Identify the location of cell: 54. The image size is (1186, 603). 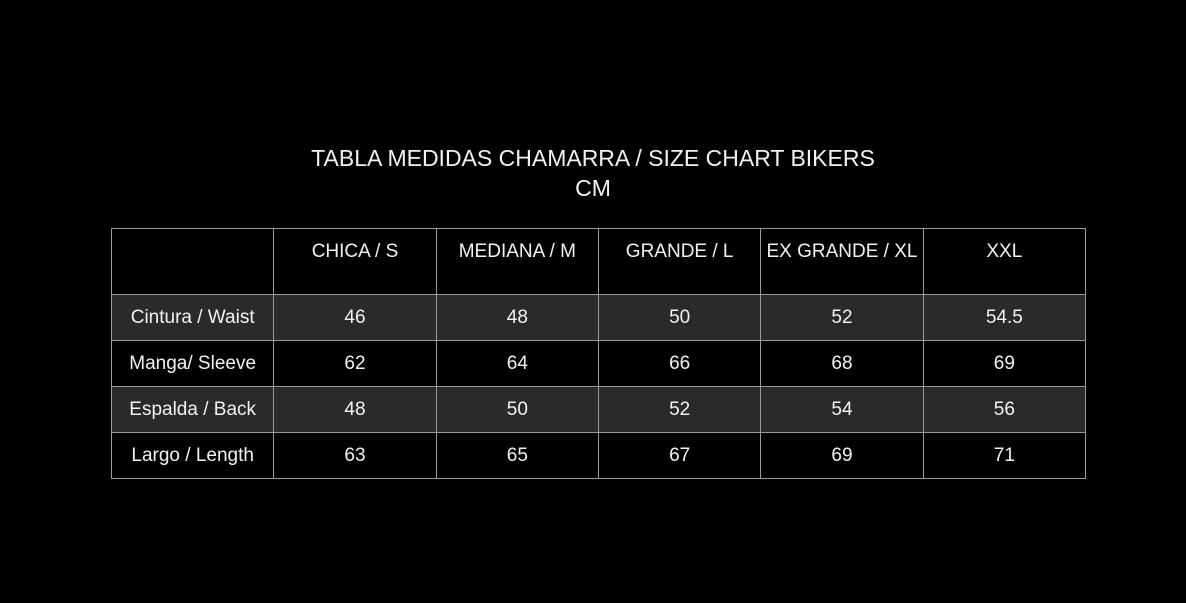
(842, 409).